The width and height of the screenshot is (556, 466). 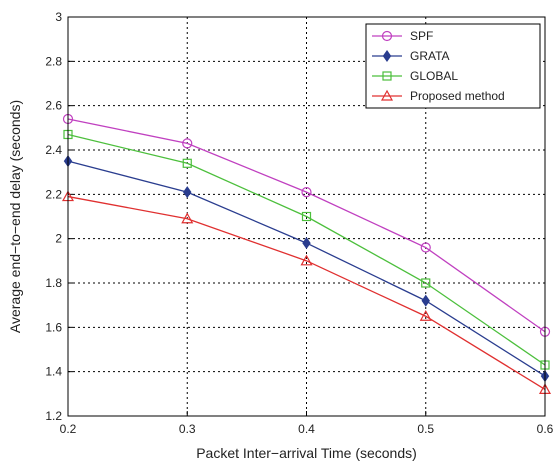 I want to click on y-tick-label: 2.6, so click(x=53, y=106).